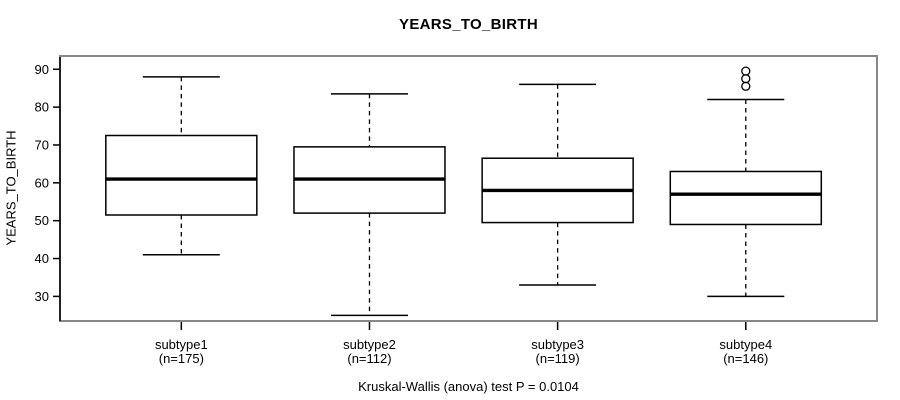  I want to click on y-tick-label: 60, so click(42, 182).